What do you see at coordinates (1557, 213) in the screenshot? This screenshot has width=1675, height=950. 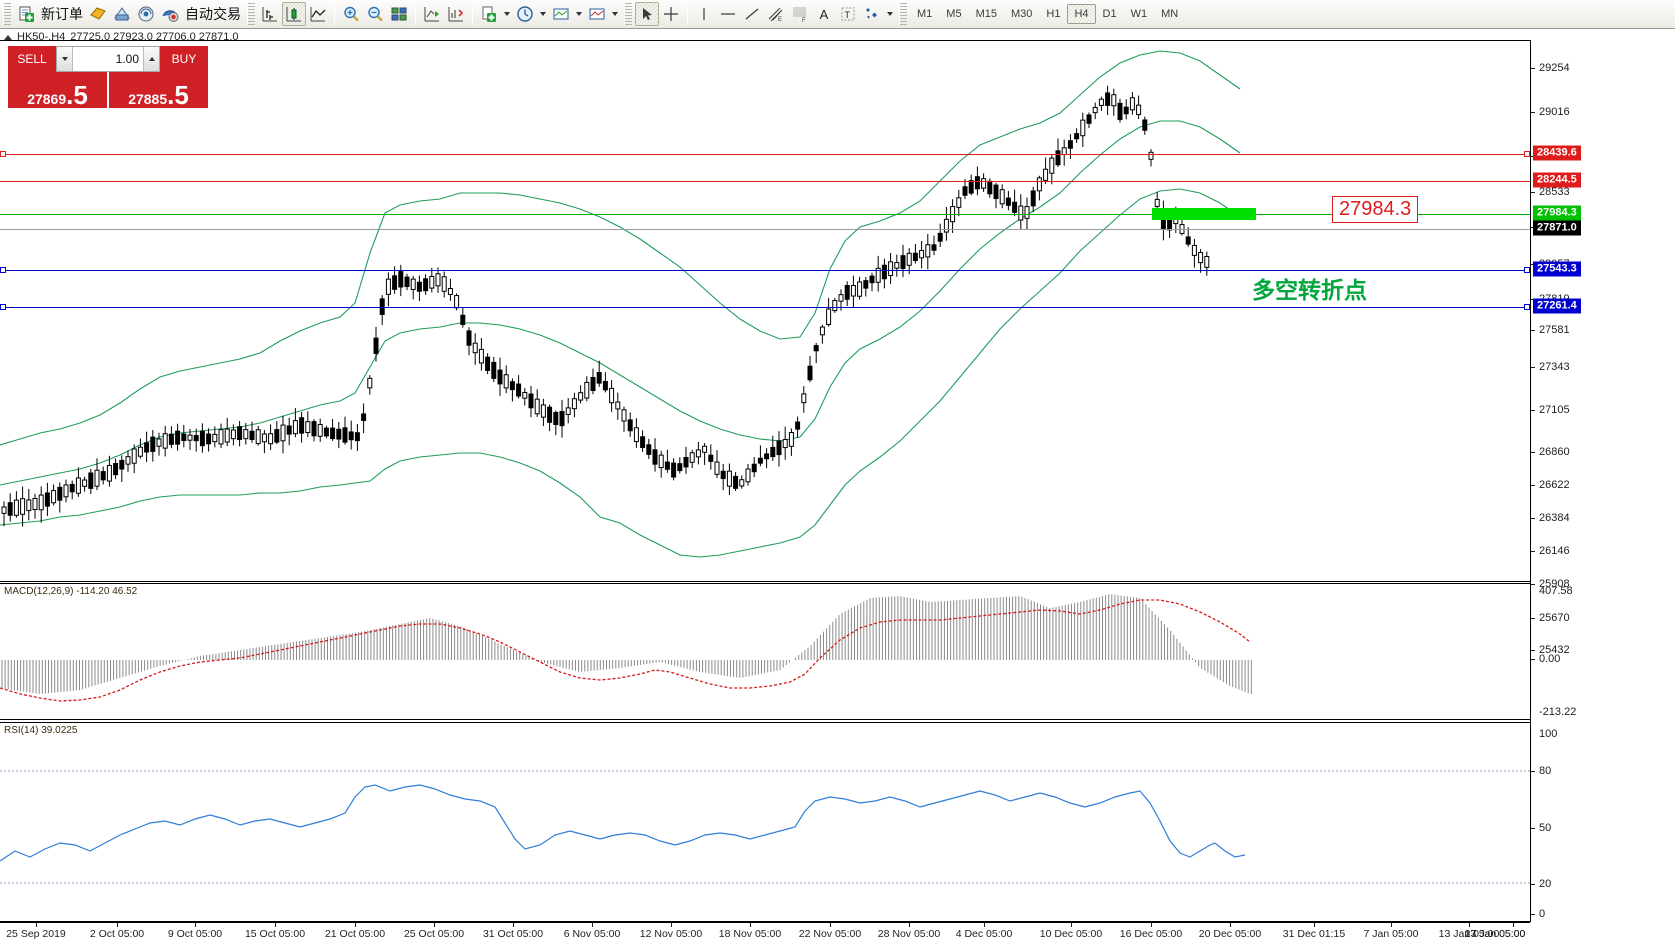 I see `price-tag-support-green: 27984.3` at bounding box center [1557, 213].